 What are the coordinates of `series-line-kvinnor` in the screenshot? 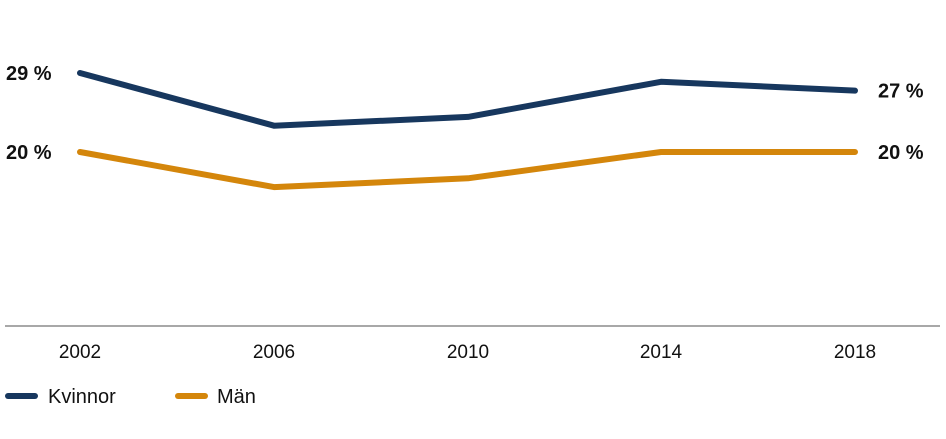 It's located at (467, 99).